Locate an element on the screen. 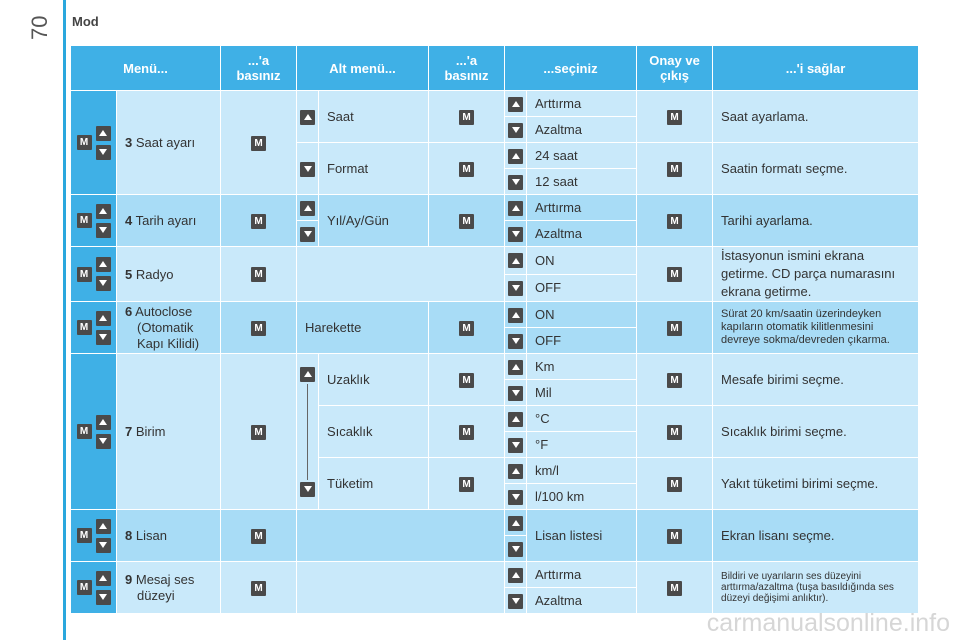 Image resolution: width=960 pixels, height=640 pixels. menu-name-3: 3 Saat ayarı is located at coordinates (168, 142).